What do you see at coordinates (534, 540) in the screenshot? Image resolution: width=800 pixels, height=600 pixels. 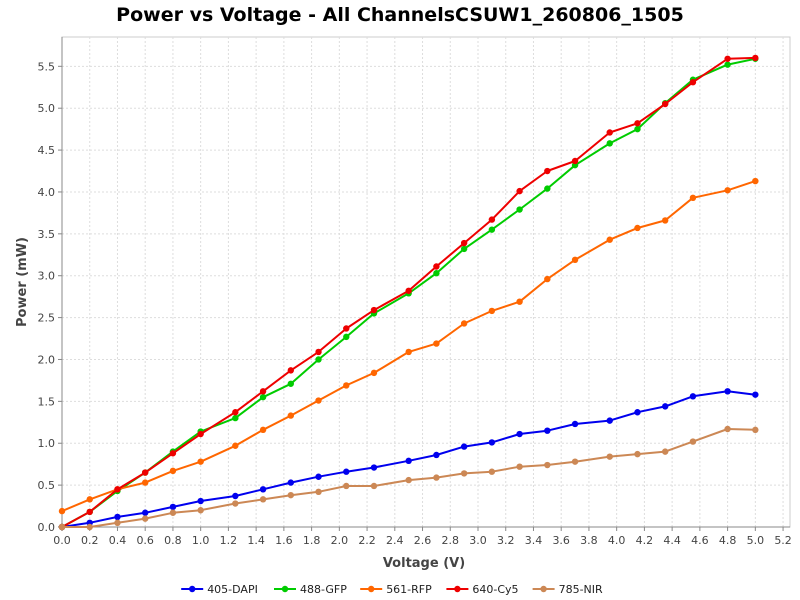 I see `x-tick-label: 3.4` at bounding box center [534, 540].